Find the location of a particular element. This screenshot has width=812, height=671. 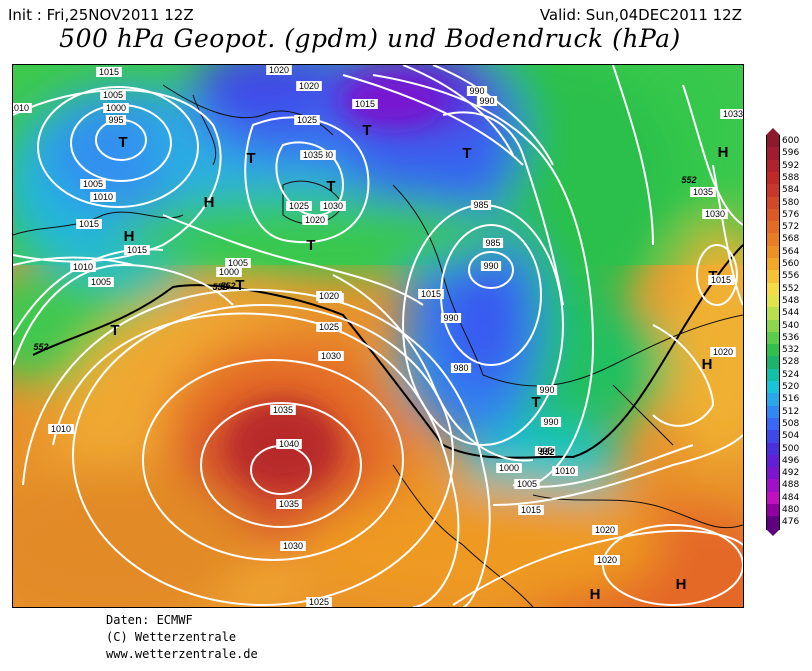

data-source-label: Daten: ECMWF is located at coordinates (149, 620).